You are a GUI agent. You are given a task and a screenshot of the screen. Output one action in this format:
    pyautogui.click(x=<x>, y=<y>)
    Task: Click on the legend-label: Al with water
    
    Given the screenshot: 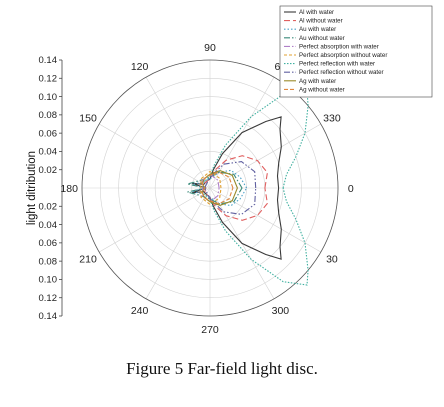 What is the action you would take?
    pyautogui.click(x=316, y=12)
    